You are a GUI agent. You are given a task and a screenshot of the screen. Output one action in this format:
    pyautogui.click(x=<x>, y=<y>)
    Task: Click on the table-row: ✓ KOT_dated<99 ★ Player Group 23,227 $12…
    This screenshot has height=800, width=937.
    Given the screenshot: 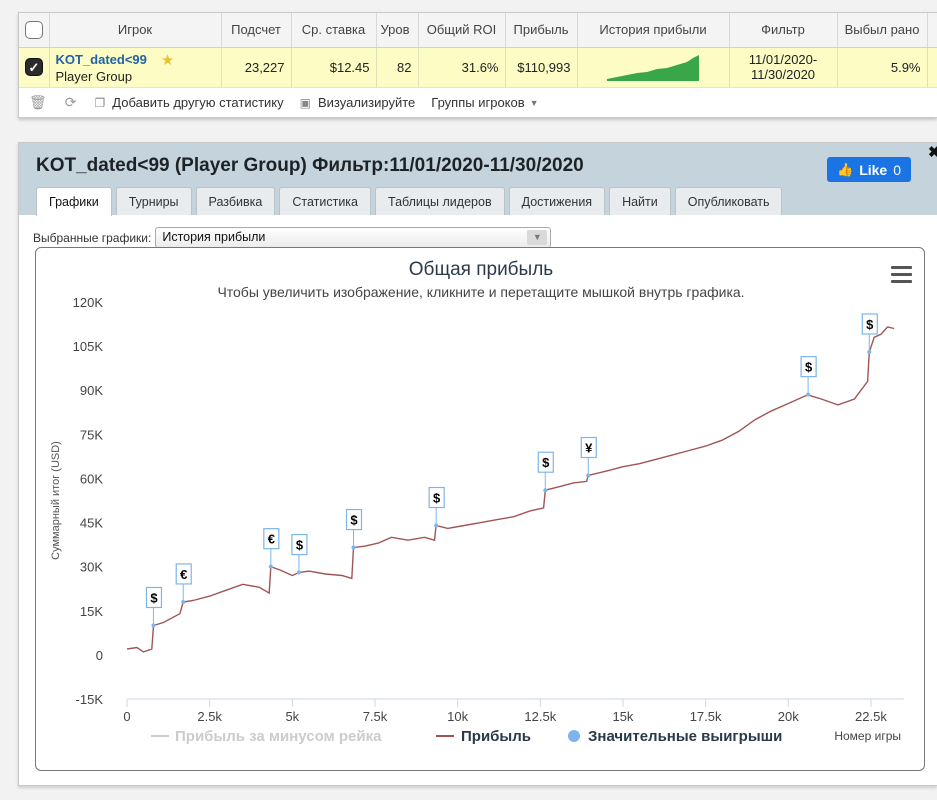 What is the action you would take?
    pyautogui.click(x=478, y=67)
    